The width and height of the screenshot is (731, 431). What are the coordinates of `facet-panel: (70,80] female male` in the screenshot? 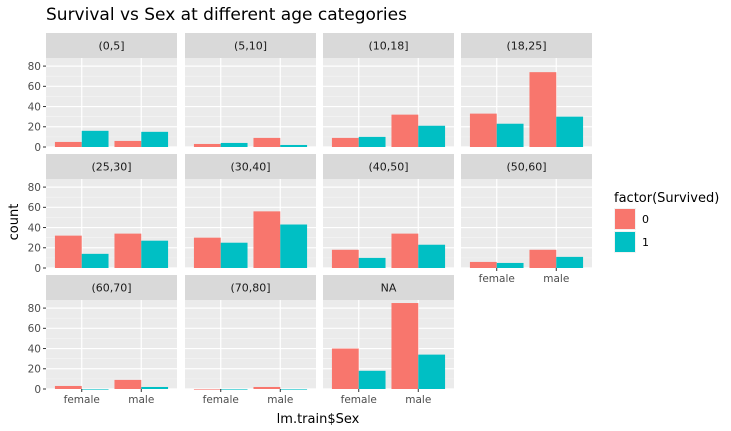 It's located at (250, 340).